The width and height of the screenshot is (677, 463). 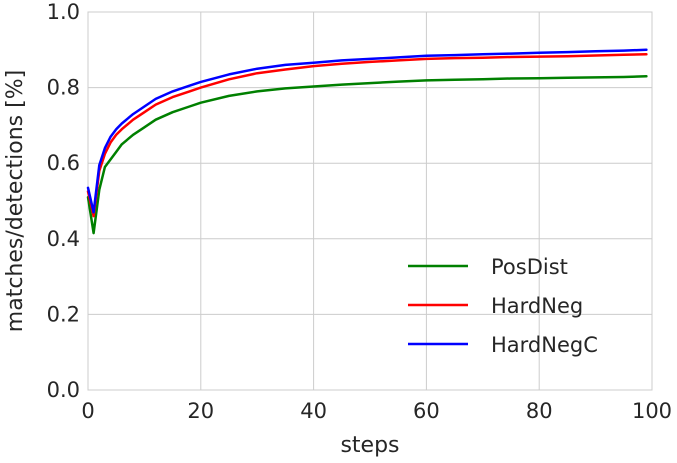 What do you see at coordinates (63, 201) in the screenshot?
I see `y-axis-ticks: 0.0 0.2 0.4 0.6 0.8 1.0` at bounding box center [63, 201].